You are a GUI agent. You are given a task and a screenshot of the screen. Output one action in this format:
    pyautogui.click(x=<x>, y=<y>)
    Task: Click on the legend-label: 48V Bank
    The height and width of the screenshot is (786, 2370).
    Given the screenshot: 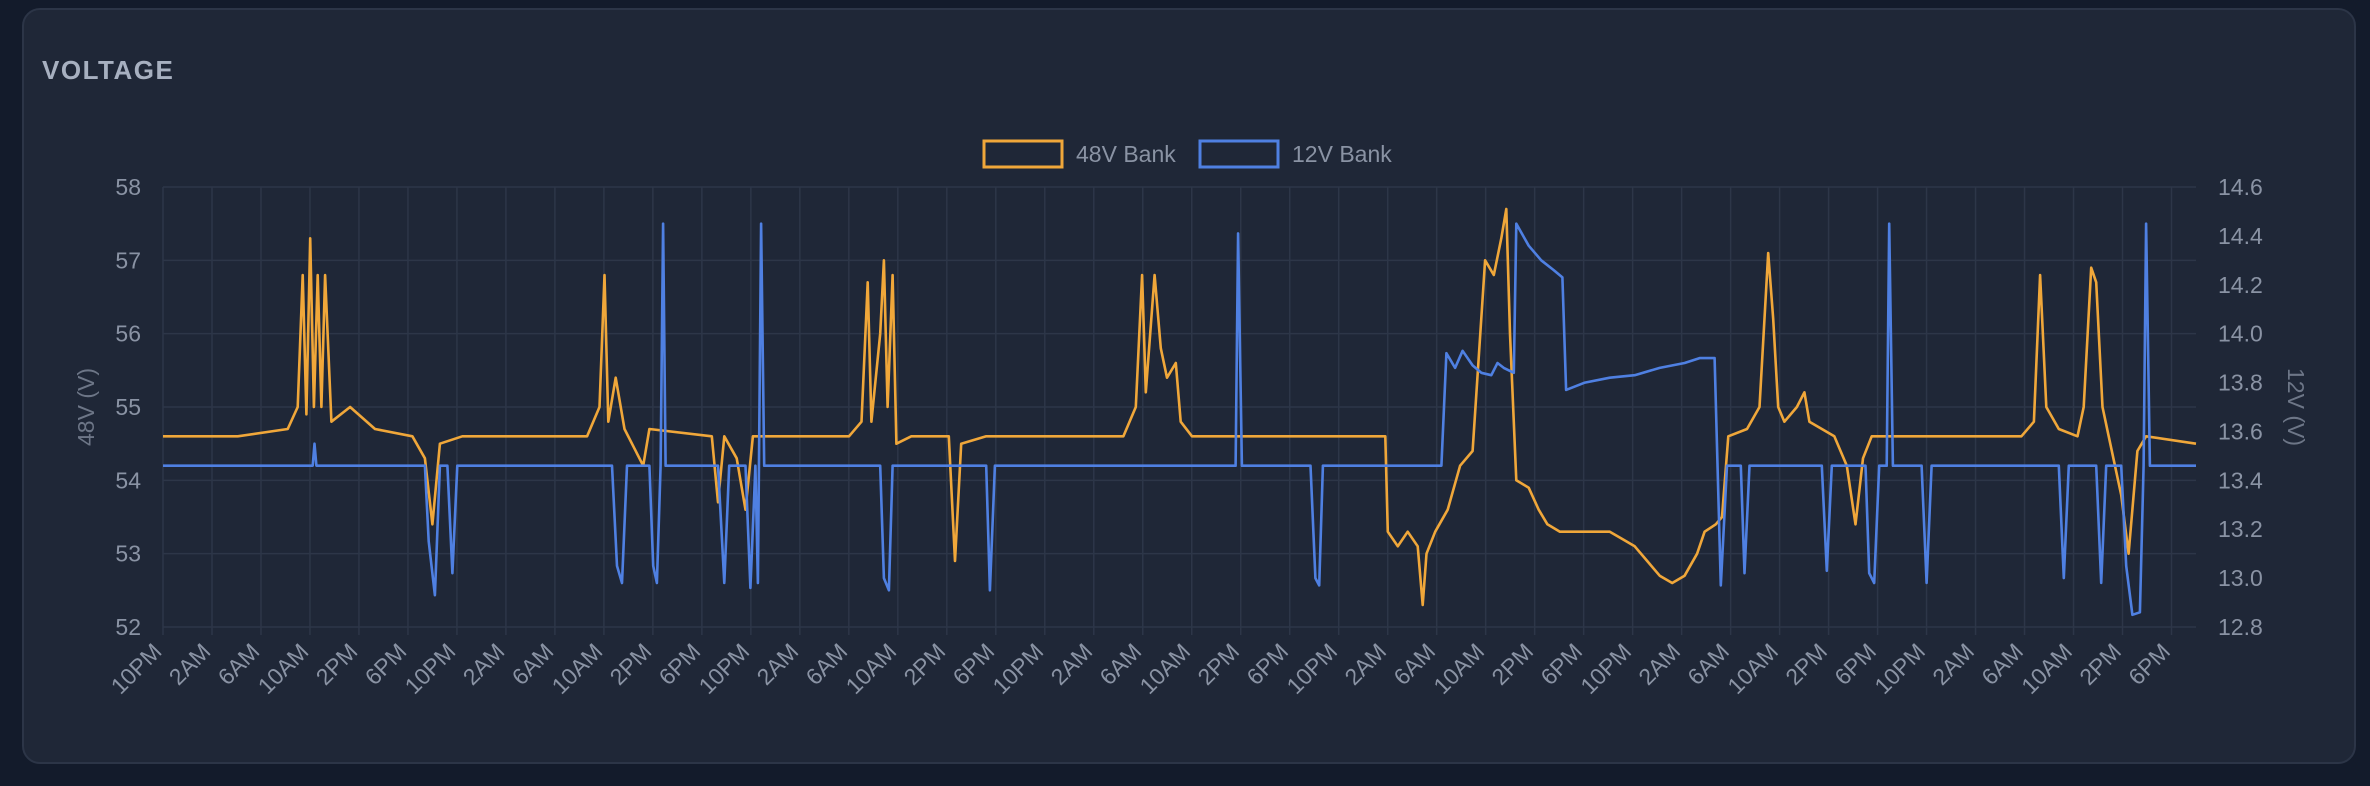 What is the action you would take?
    pyautogui.click(x=1126, y=154)
    